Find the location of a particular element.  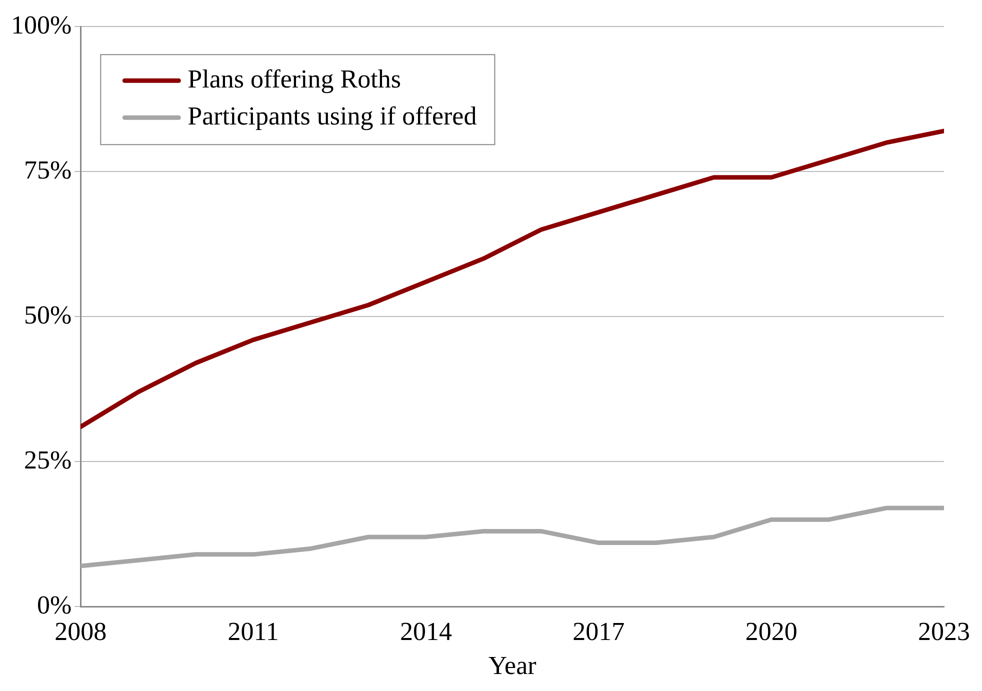

x-tick-label: 2014 is located at coordinates (426, 631).